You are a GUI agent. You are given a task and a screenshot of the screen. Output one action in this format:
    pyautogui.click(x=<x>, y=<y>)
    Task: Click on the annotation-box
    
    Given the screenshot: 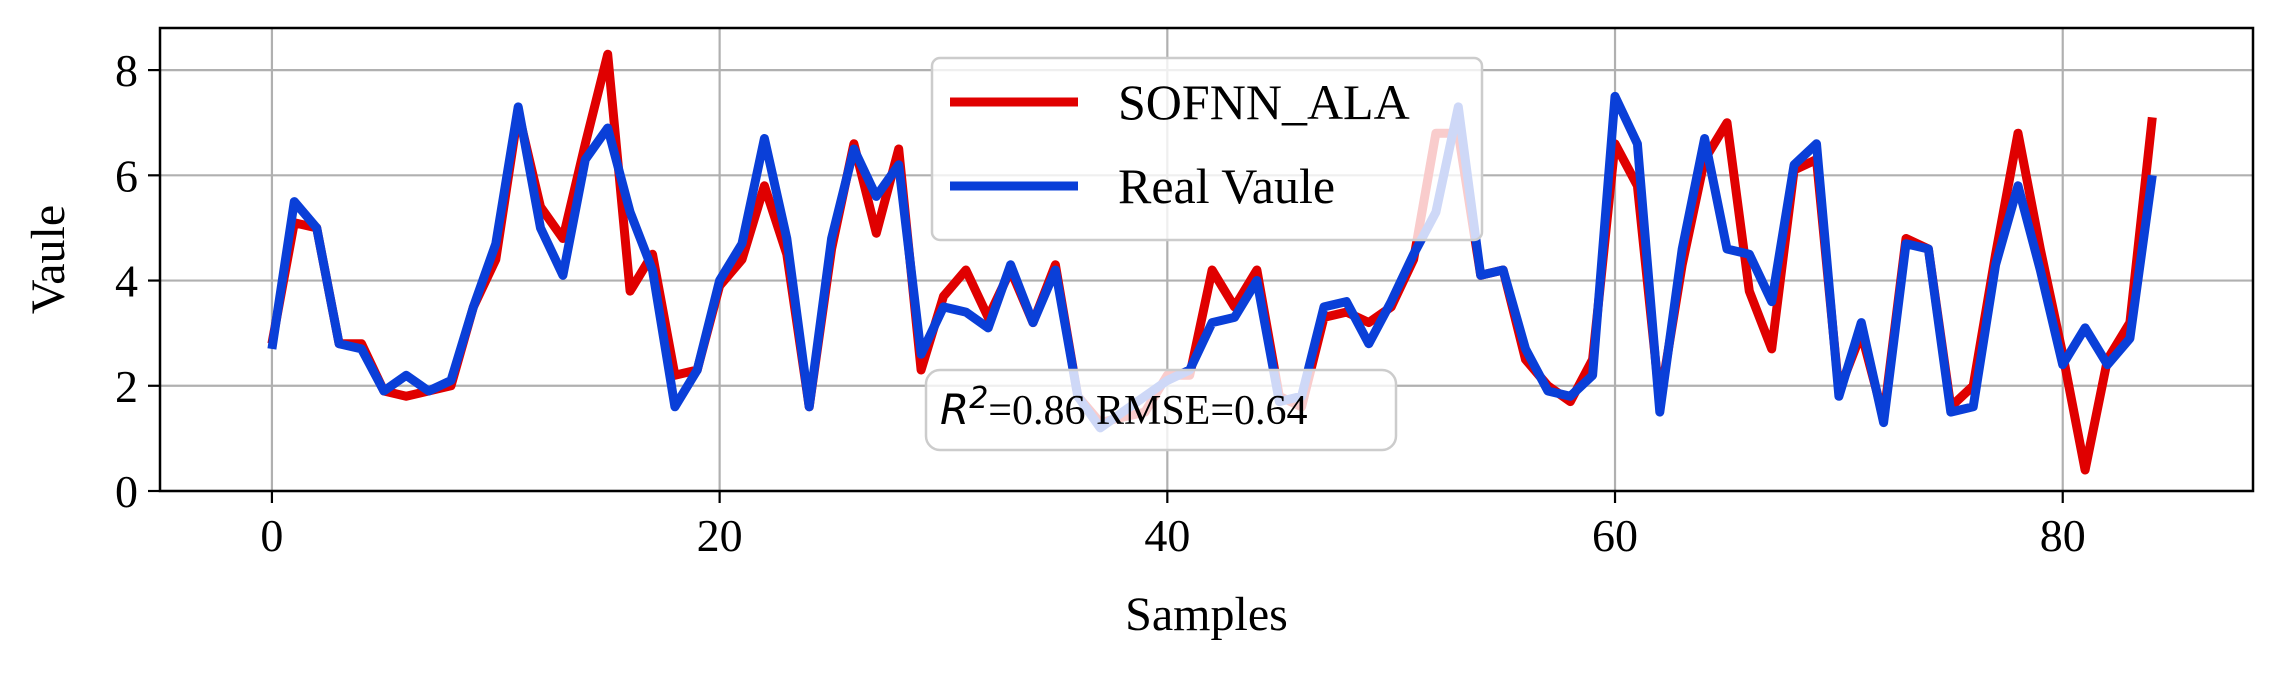 What is the action you would take?
    pyautogui.click(x=1161, y=410)
    